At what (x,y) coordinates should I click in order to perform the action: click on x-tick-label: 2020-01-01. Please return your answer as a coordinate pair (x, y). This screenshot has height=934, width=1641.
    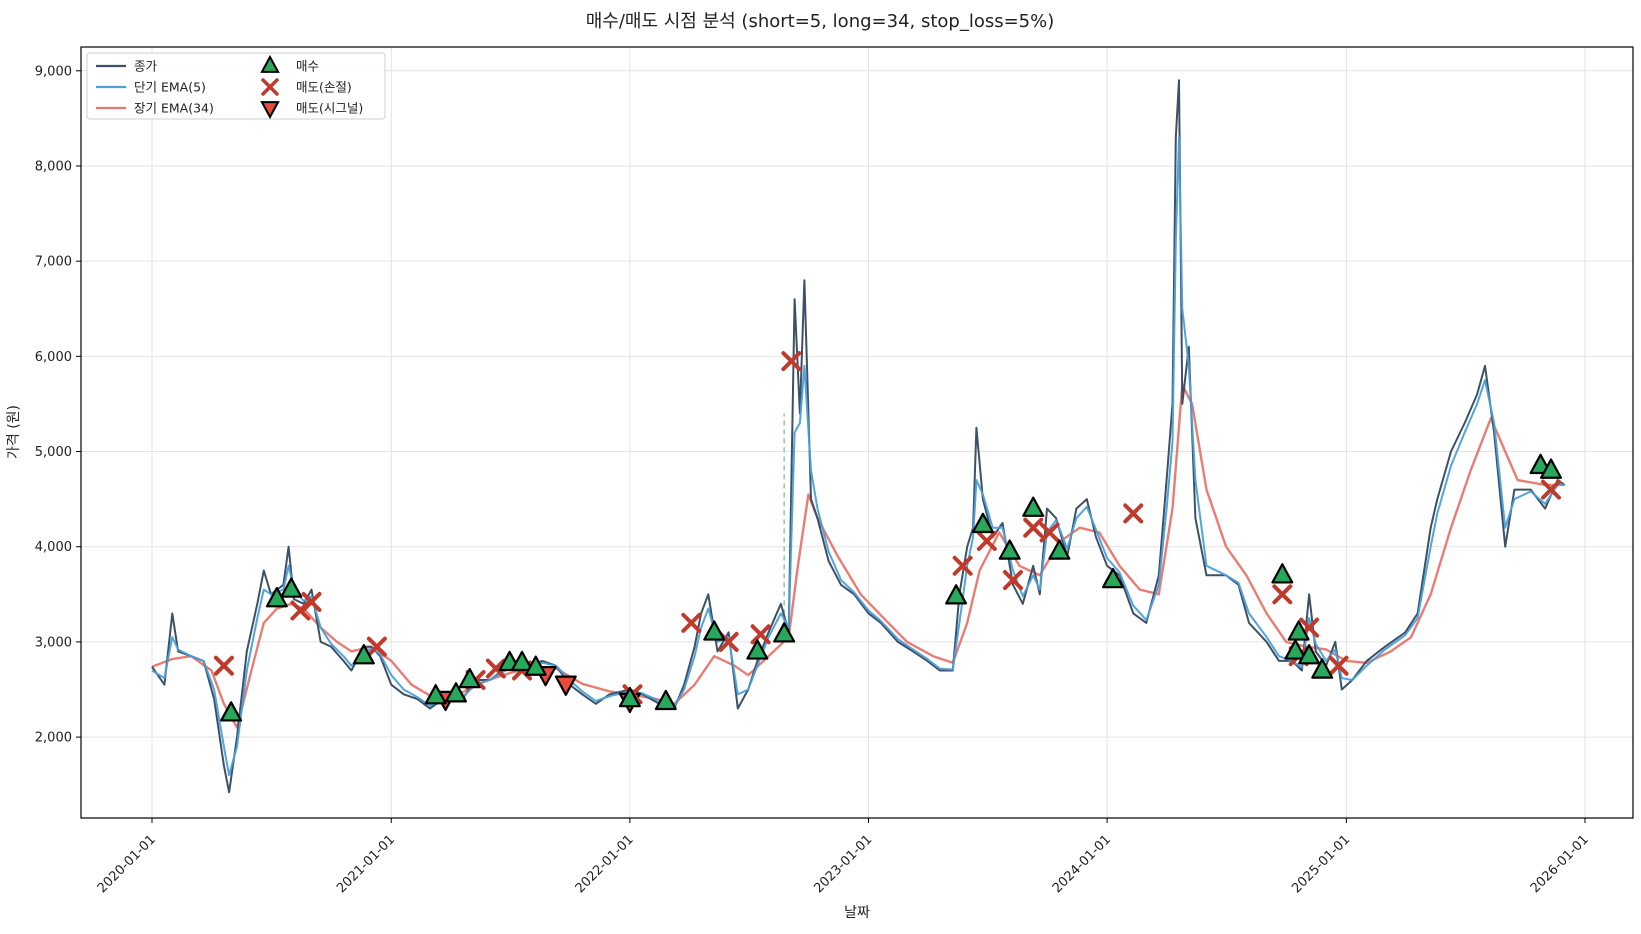
    Looking at the image, I should click on (127, 864).